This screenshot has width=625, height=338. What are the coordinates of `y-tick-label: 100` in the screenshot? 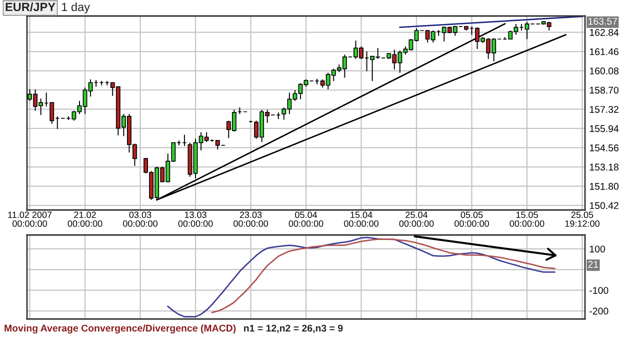 It's located at (598, 249).